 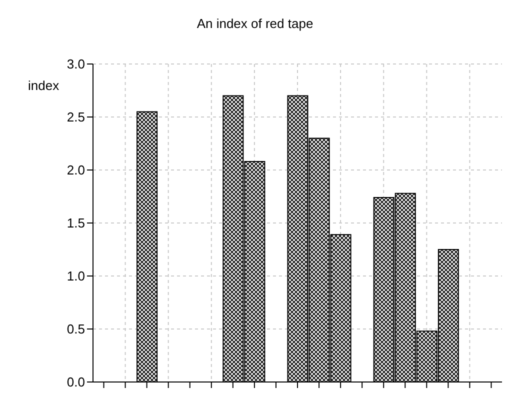 What do you see at coordinates (75, 329) in the screenshot?
I see `y-tick-label: 0.5` at bounding box center [75, 329].